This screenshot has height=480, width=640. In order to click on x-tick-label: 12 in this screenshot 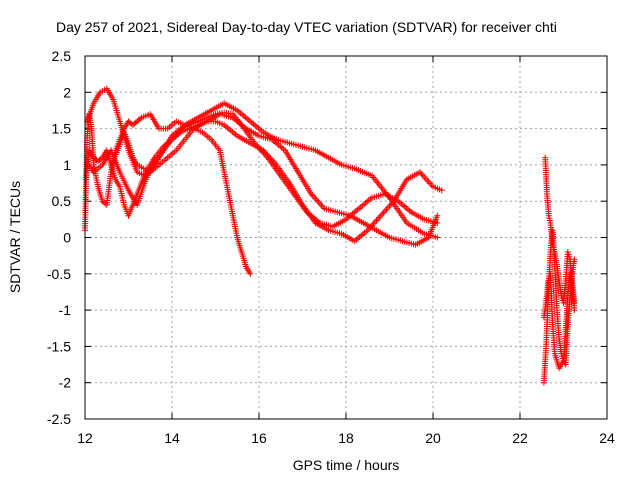, I will do `click(85, 438)`.